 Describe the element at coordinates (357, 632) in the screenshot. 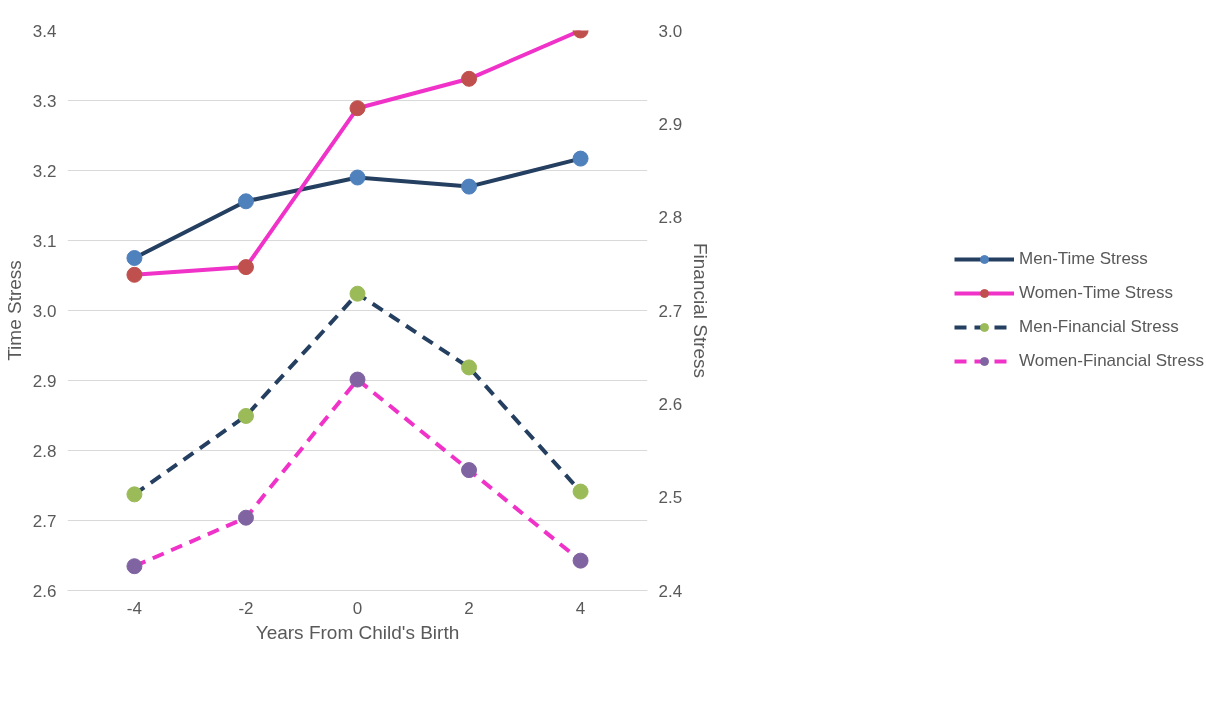

I see `x-axis-title: Years From Child's Birth` at that location.